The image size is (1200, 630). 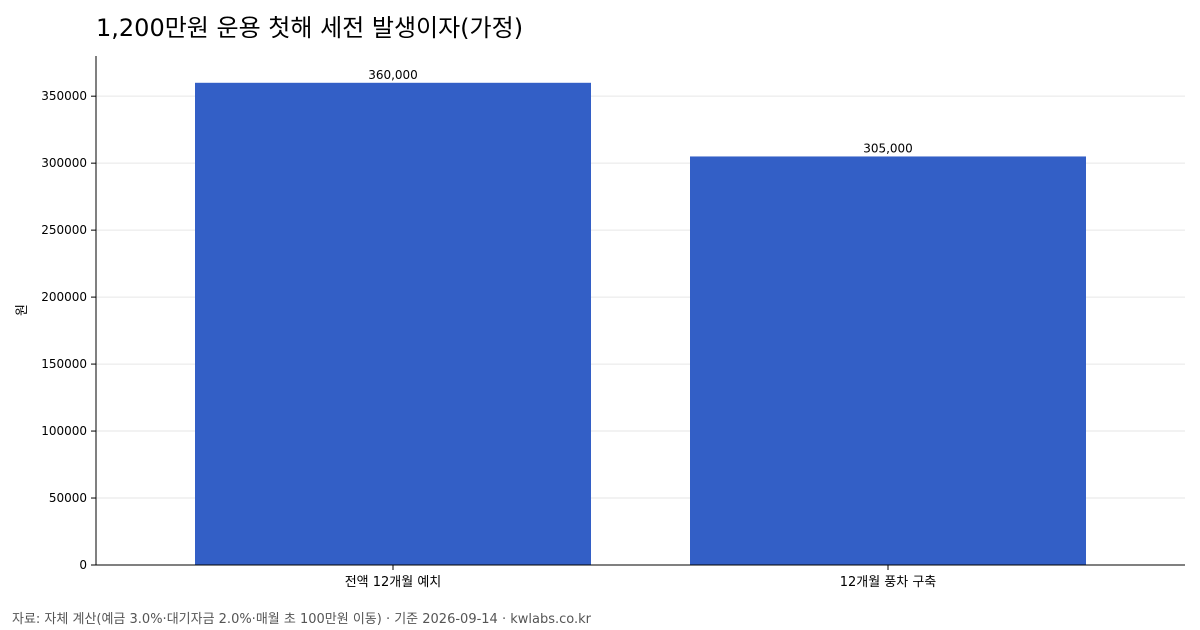 What do you see at coordinates (64, 297) in the screenshot?
I see `y-tick-label: 200000` at bounding box center [64, 297].